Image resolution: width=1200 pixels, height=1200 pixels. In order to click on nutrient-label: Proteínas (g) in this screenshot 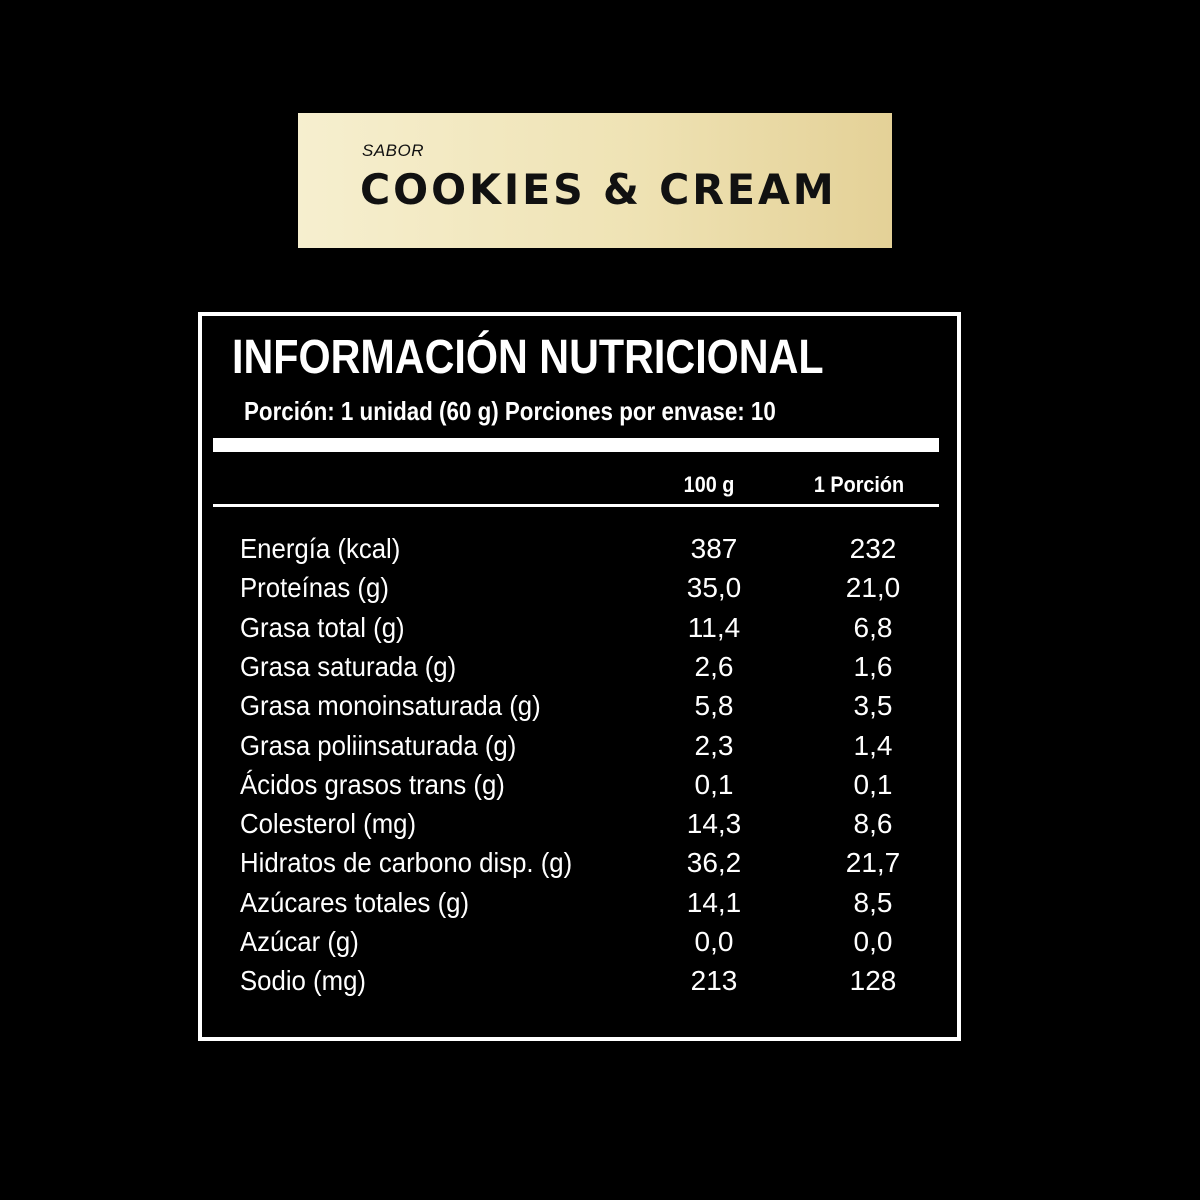, I will do `click(314, 588)`.